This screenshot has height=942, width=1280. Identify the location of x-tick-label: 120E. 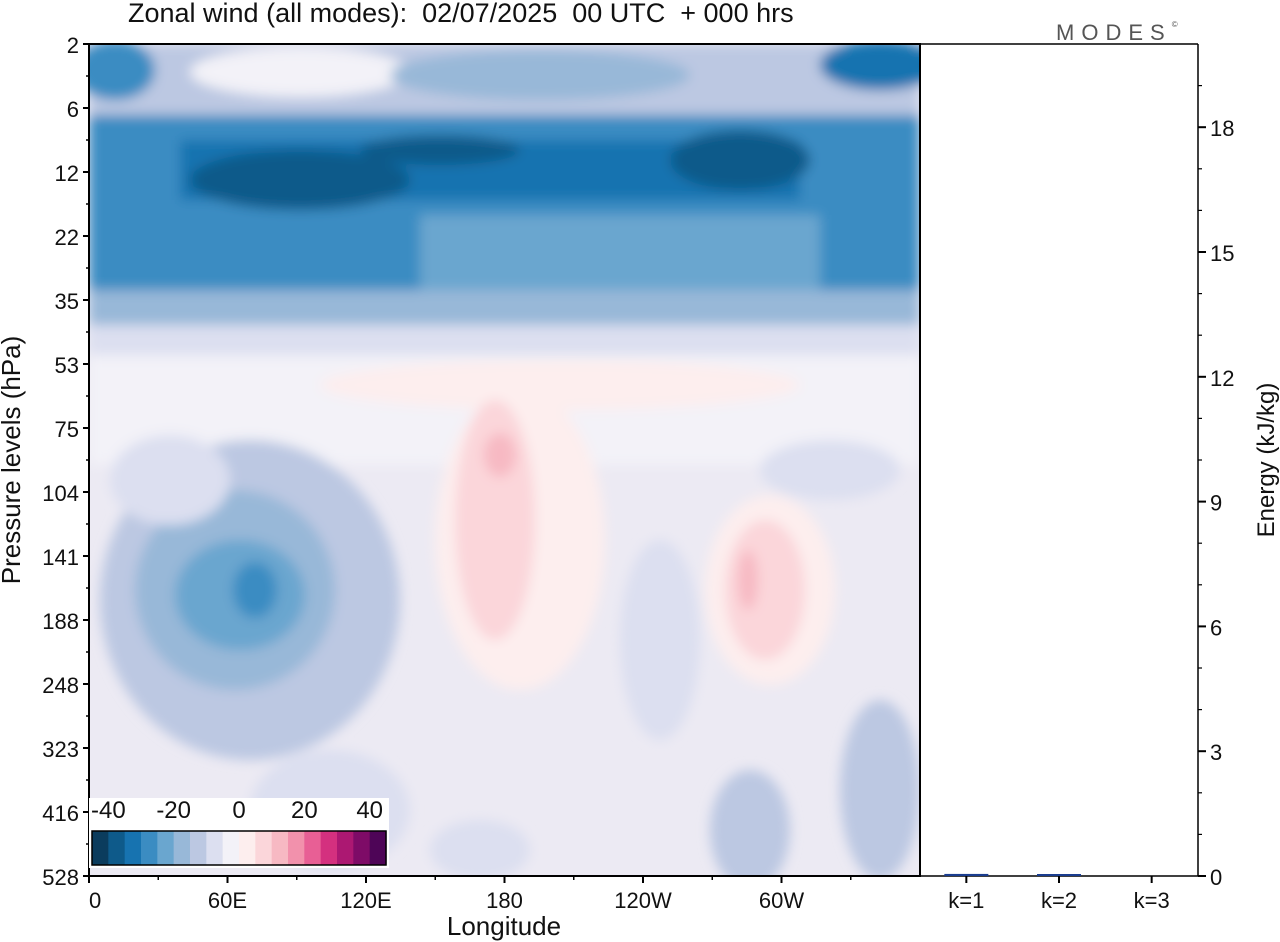
(365, 900).